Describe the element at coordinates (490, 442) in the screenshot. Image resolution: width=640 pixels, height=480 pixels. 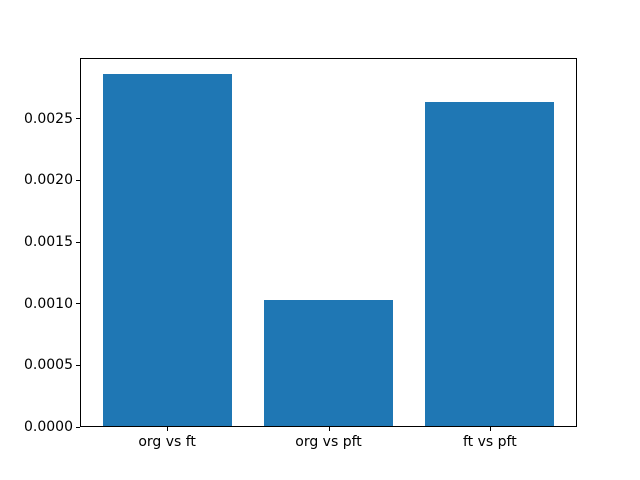
I see `x-tick-label: ft vs pft` at that location.